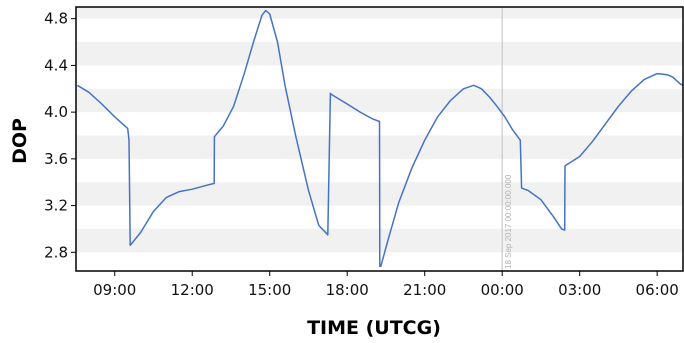 The image size is (684, 343). Describe the element at coordinates (56, 252) in the screenshot. I see `y-tick-label: 2.8` at that location.